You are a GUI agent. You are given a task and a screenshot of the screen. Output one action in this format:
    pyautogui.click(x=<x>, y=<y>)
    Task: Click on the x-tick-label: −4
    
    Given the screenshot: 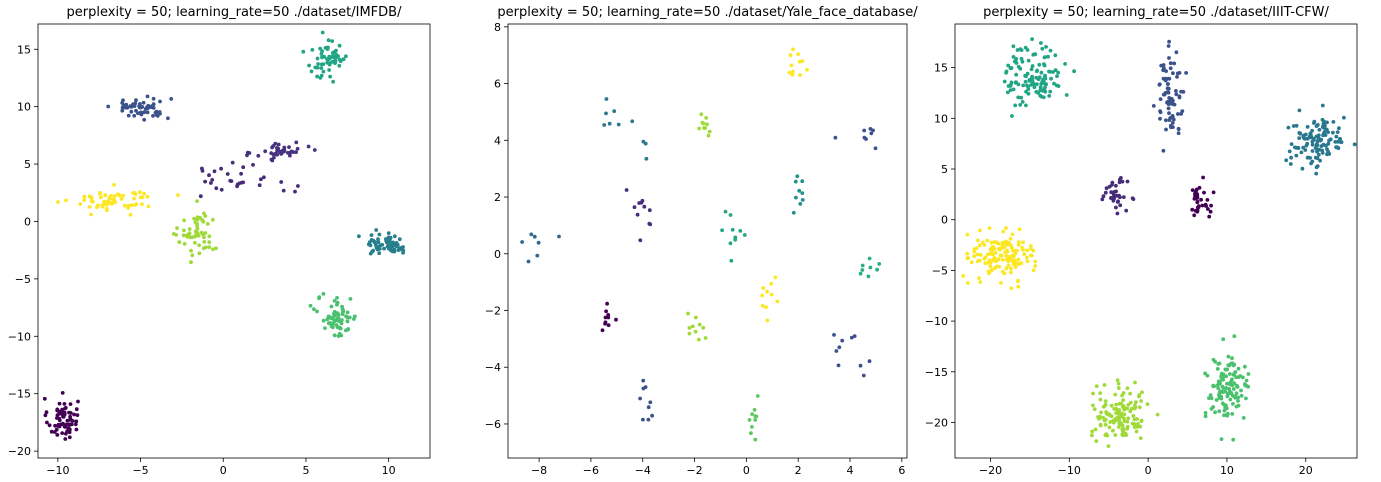 What is the action you would take?
    pyautogui.click(x=643, y=470)
    